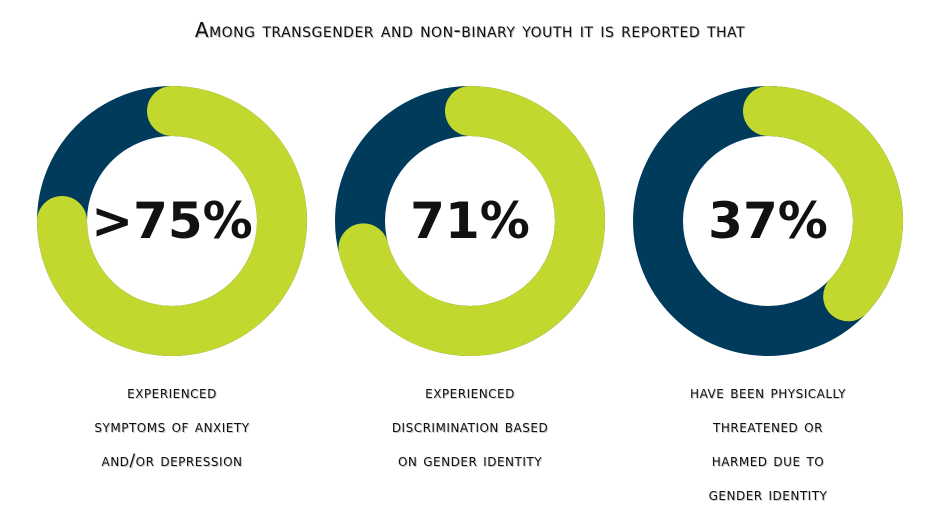 The height and width of the screenshot is (529, 940). I want to click on donut-svg: 71%, so click(470, 221).